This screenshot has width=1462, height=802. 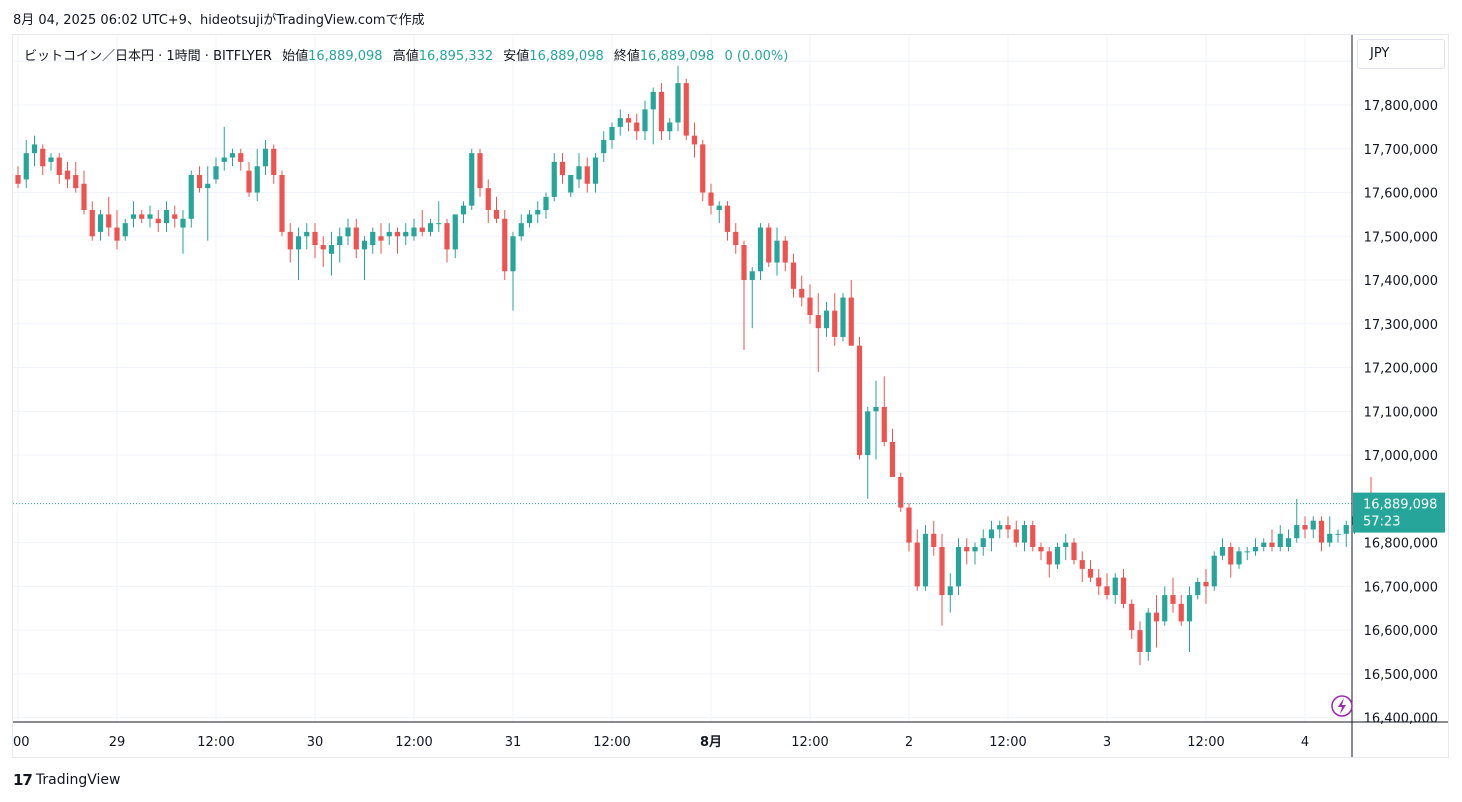 I want to click on symbol-label: ビットコイン／日本円 · 1時間 · BITFLYER, so click(x=148, y=56).